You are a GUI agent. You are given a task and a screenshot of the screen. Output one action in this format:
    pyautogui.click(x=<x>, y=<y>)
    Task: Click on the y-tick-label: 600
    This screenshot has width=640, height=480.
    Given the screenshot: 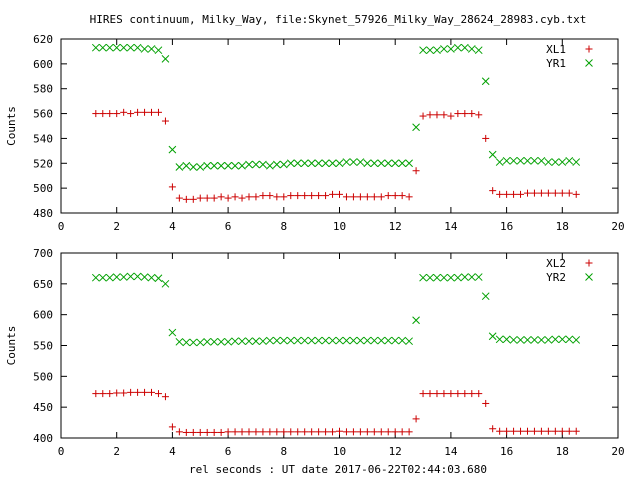 What is the action you would take?
    pyautogui.click(x=43, y=315)
    